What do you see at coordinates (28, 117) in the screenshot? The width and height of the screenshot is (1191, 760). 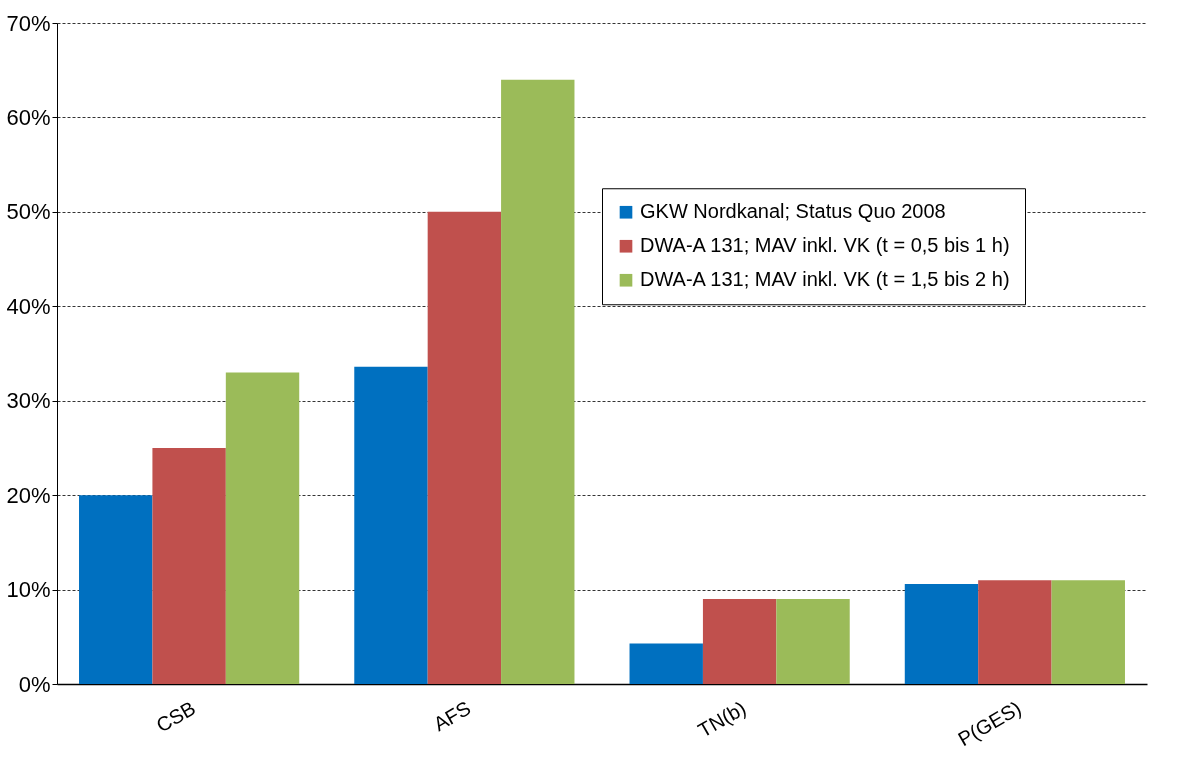 I see `y-tick-label: 60%` at bounding box center [28, 117].